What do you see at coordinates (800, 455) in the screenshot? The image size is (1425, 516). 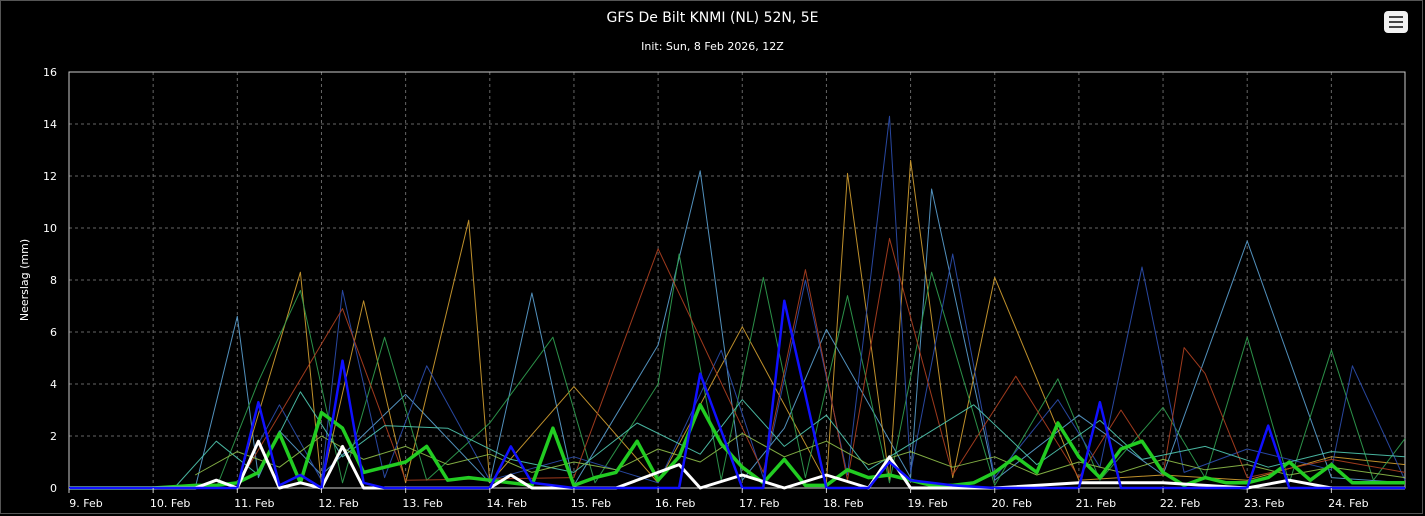 I see `series-line-member` at bounding box center [800, 455].